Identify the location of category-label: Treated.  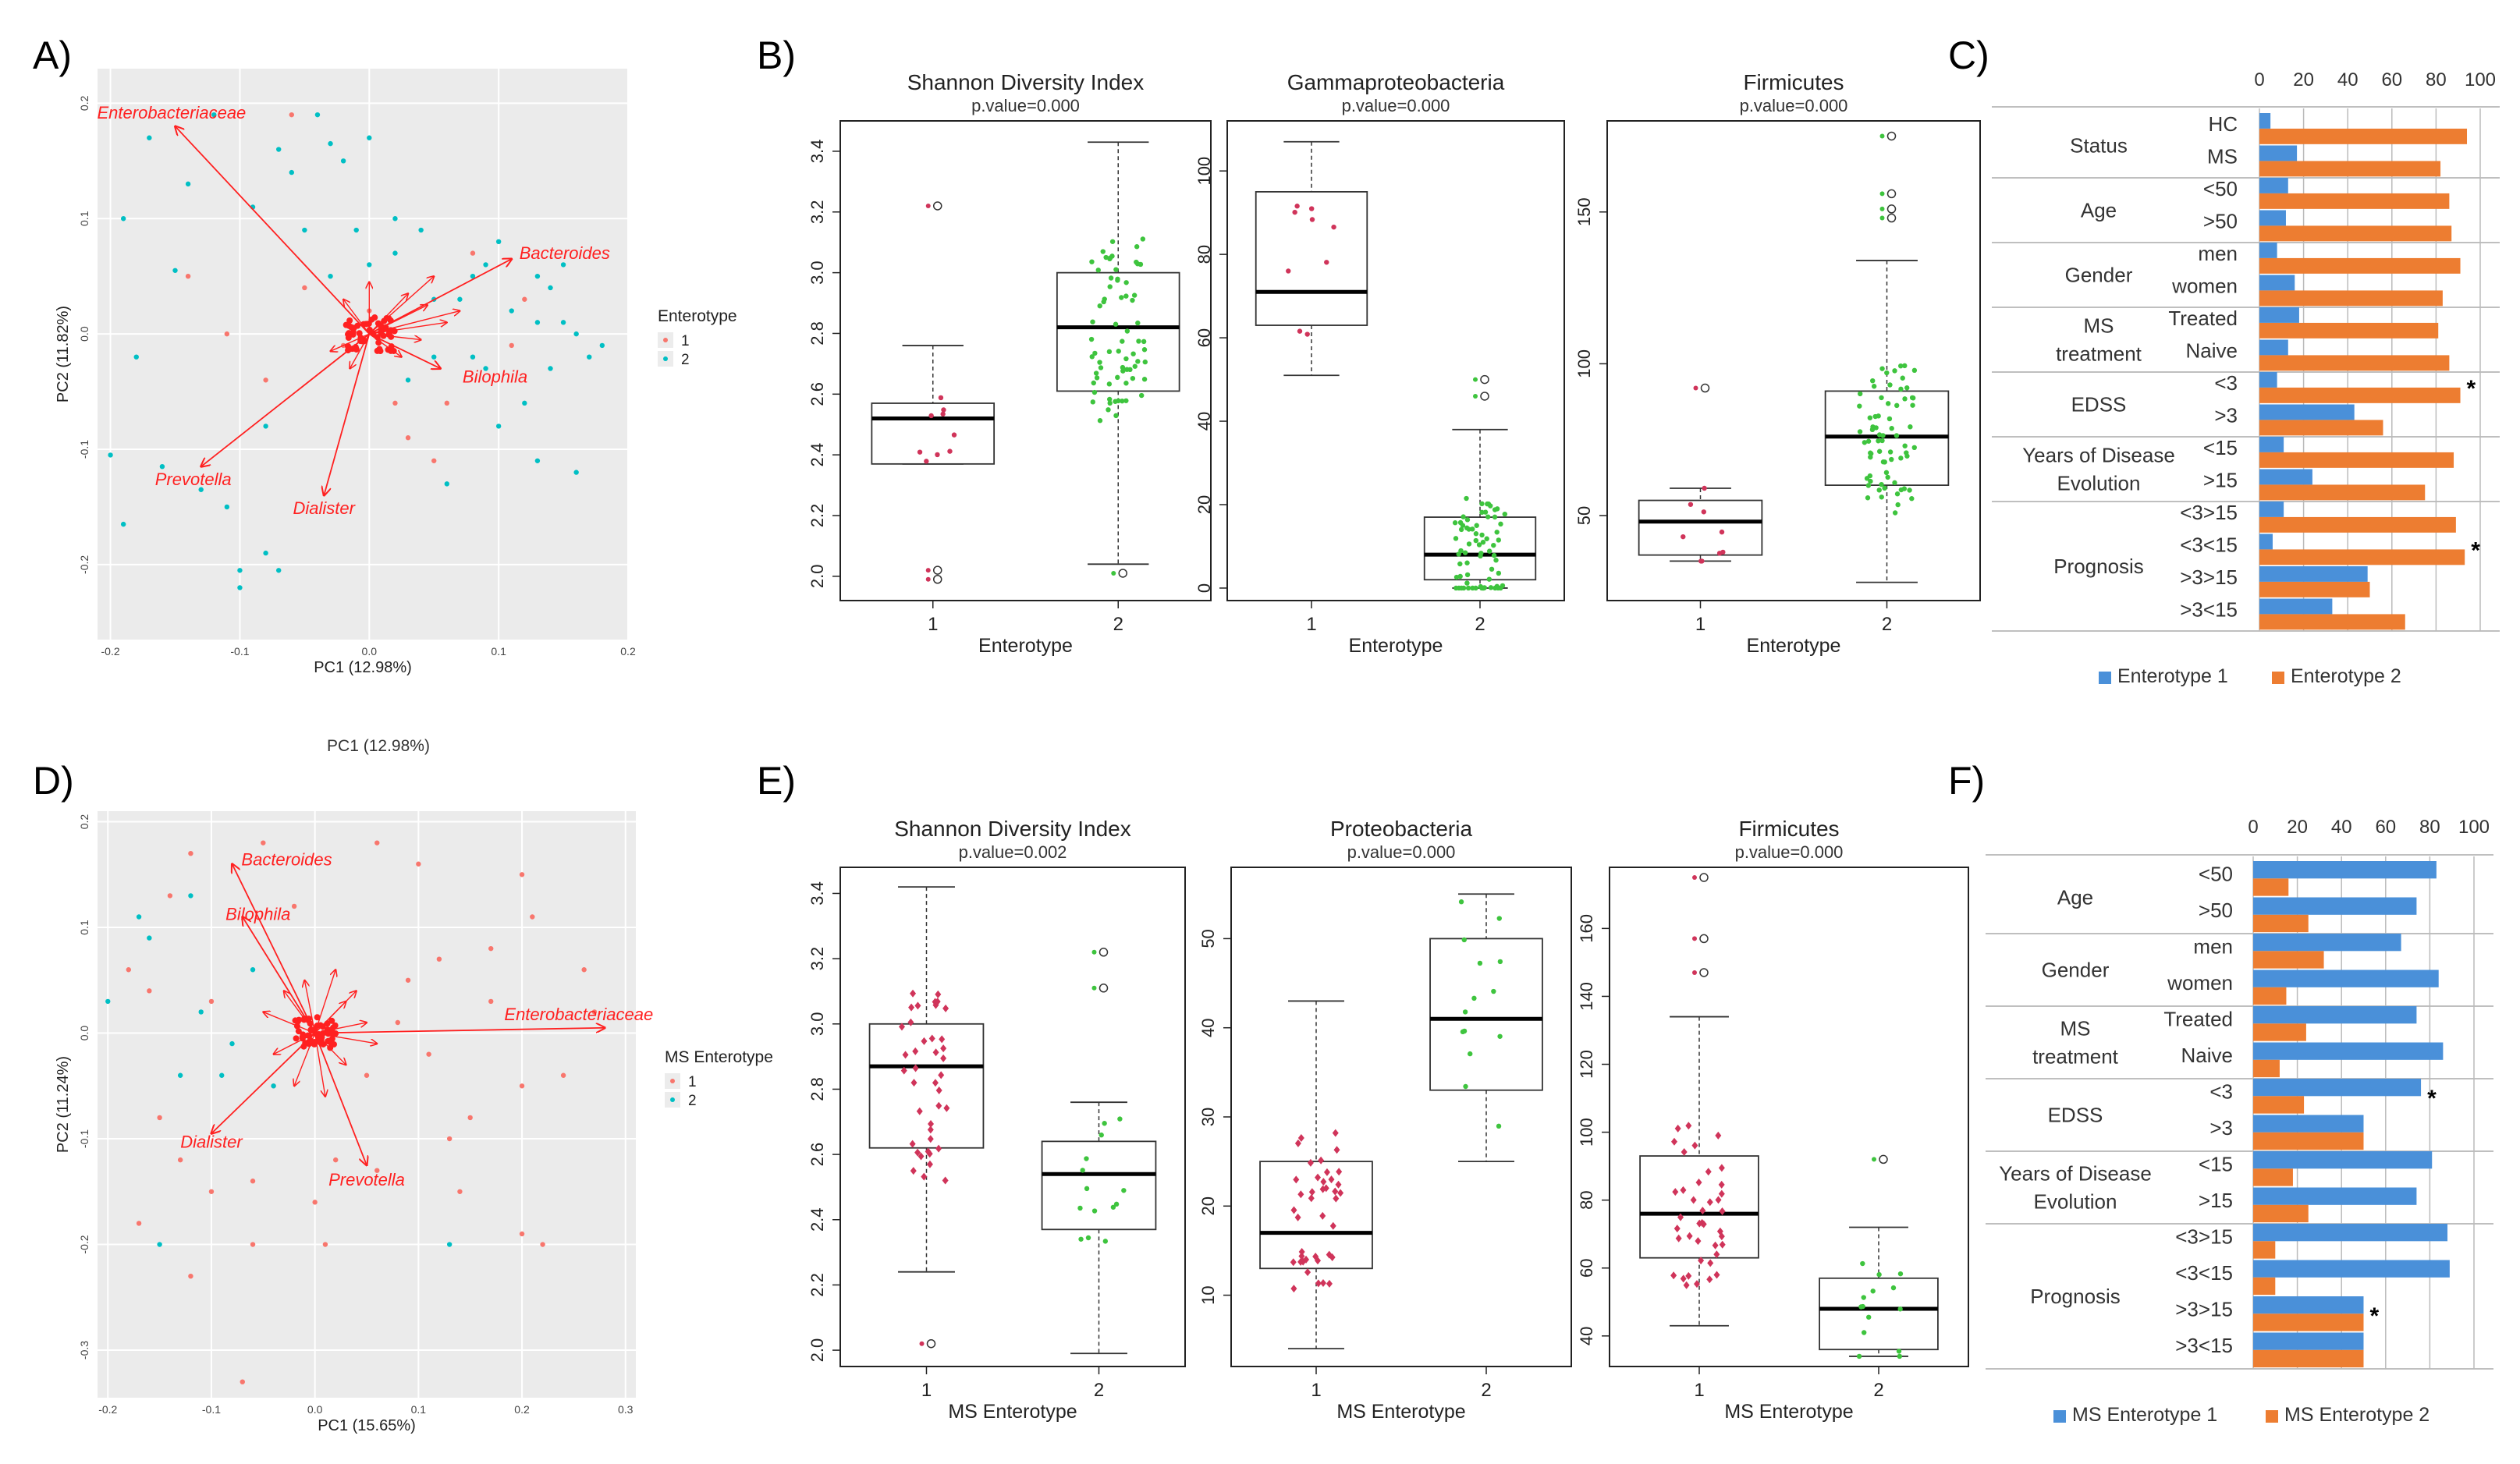
(2203, 318).